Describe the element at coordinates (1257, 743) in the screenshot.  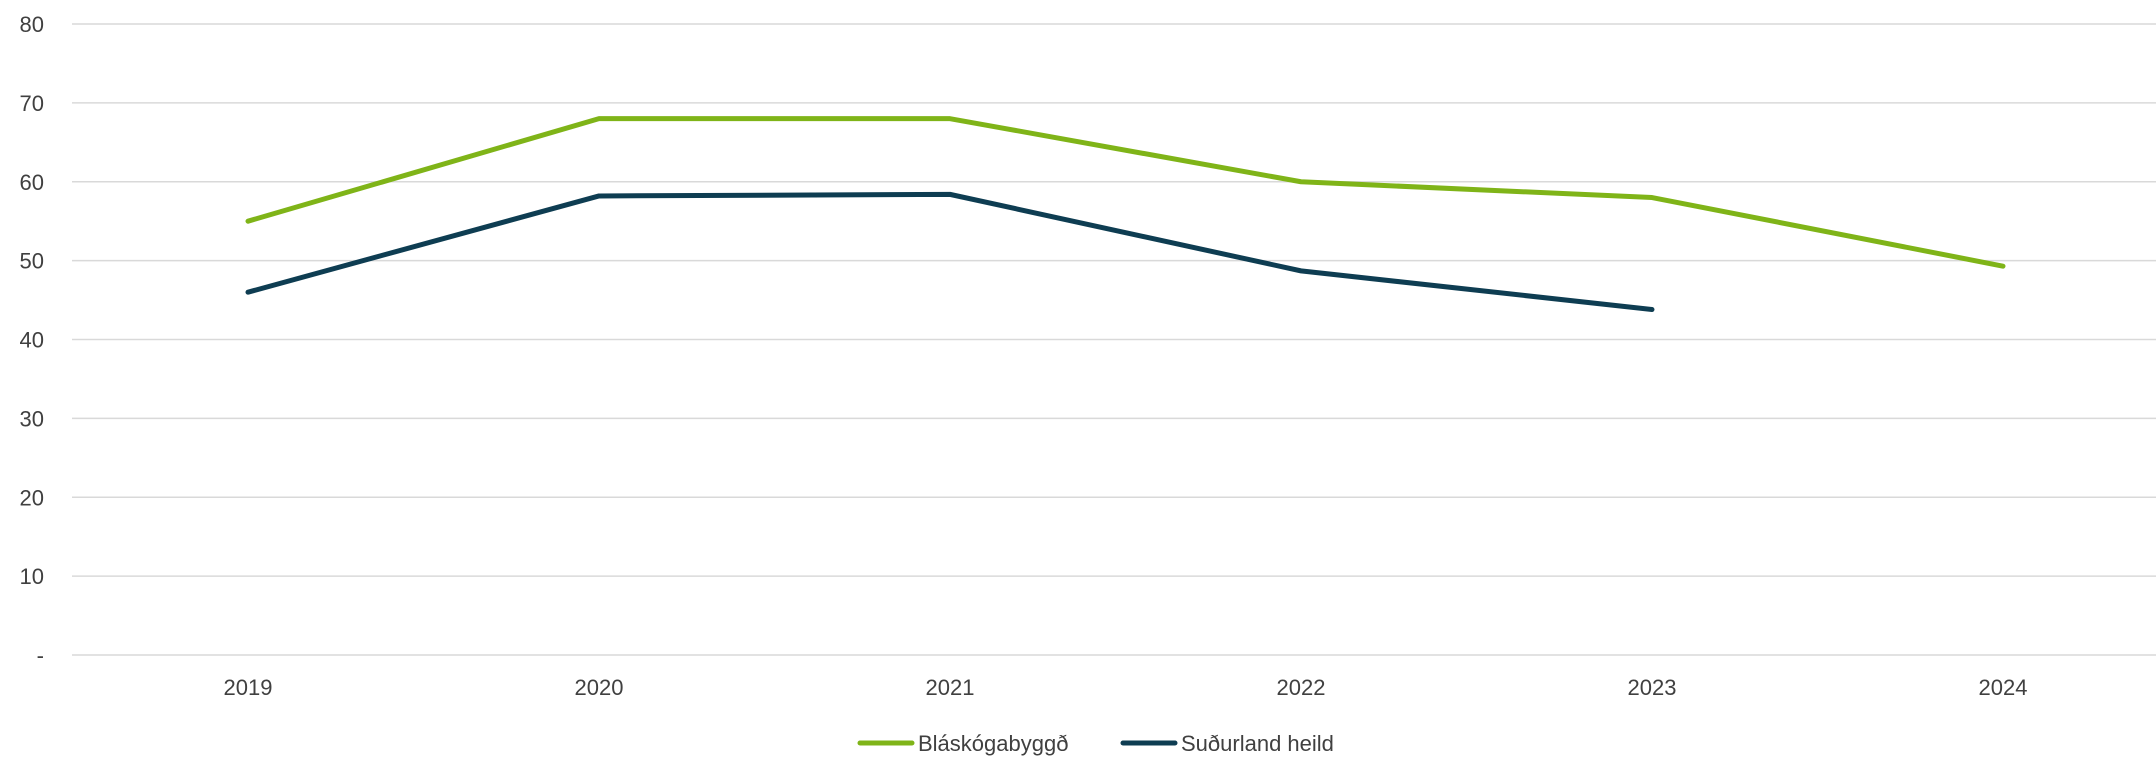
I see `legend-label: Suðurland heild` at that location.